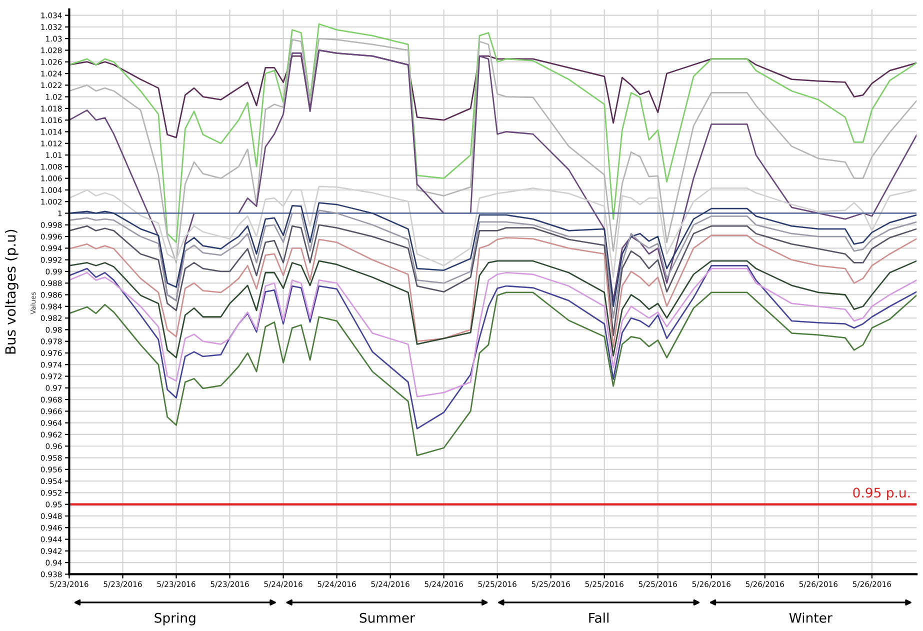 This screenshot has height=631, width=923. What do you see at coordinates (810, 617) in the screenshot?
I see `text: Winter` at bounding box center [810, 617].